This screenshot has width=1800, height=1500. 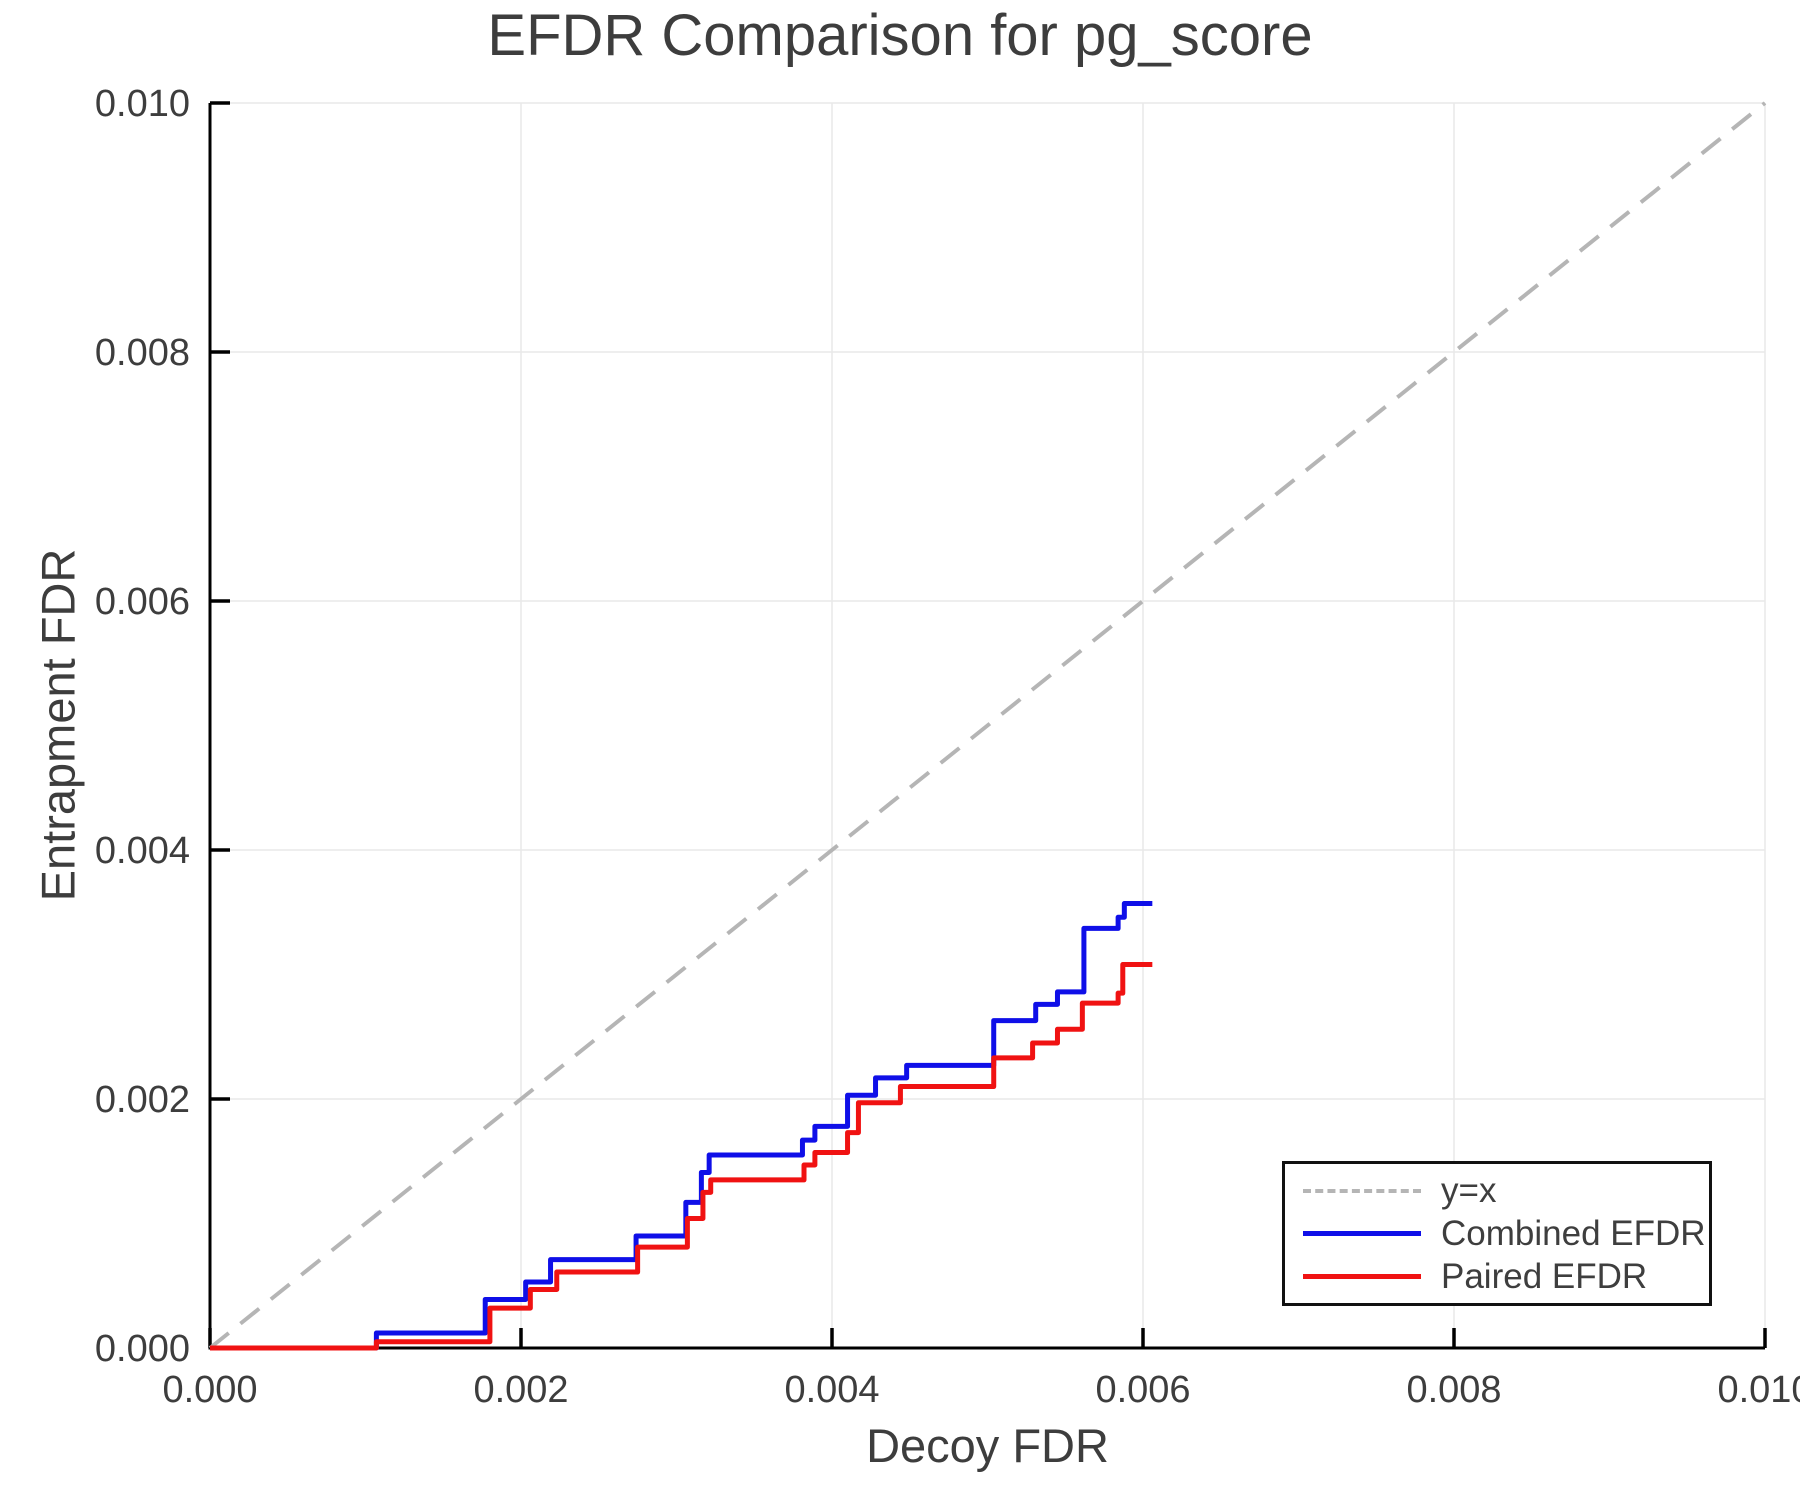 I want to click on legend-label: y=x, so click(x=1469, y=1190).